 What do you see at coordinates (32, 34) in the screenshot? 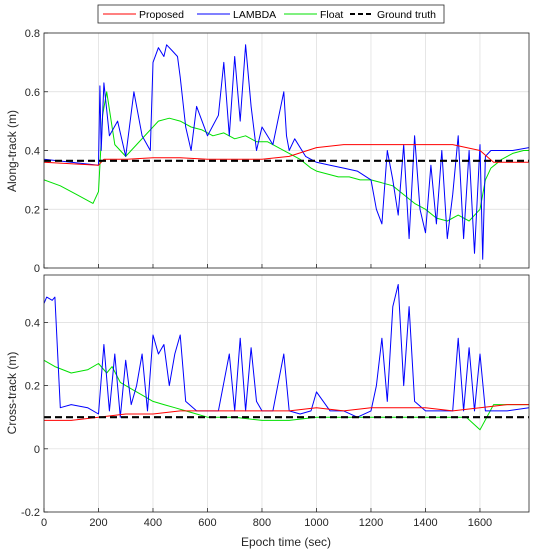
I see `y-tick-label: 0.8` at bounding box center [32, 34].